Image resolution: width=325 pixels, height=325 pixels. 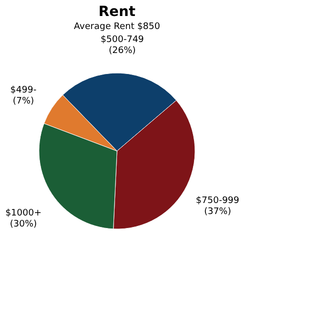 What do you see at coordinates (23, 213) in the screenshot?
I see `slice-label: $1000+` at bounding box center [23, 213].